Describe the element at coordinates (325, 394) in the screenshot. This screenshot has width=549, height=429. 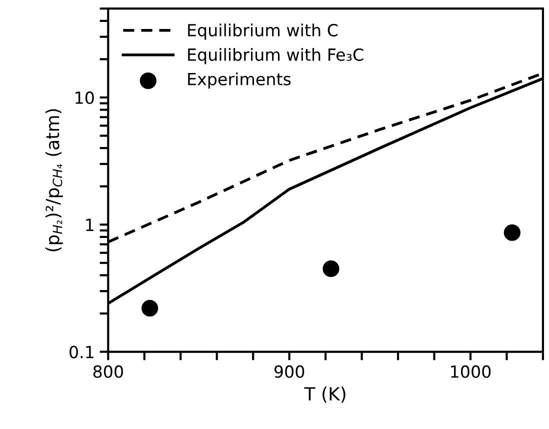
I see `x-axis-title: T (K)` at that location.